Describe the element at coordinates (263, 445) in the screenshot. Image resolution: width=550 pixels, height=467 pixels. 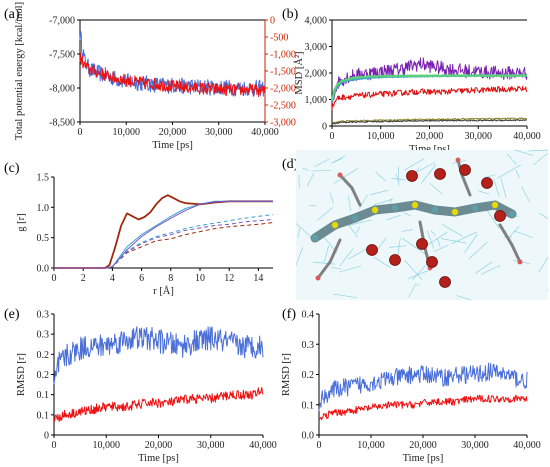
I see `x-tick-label: 40,000` at that location.